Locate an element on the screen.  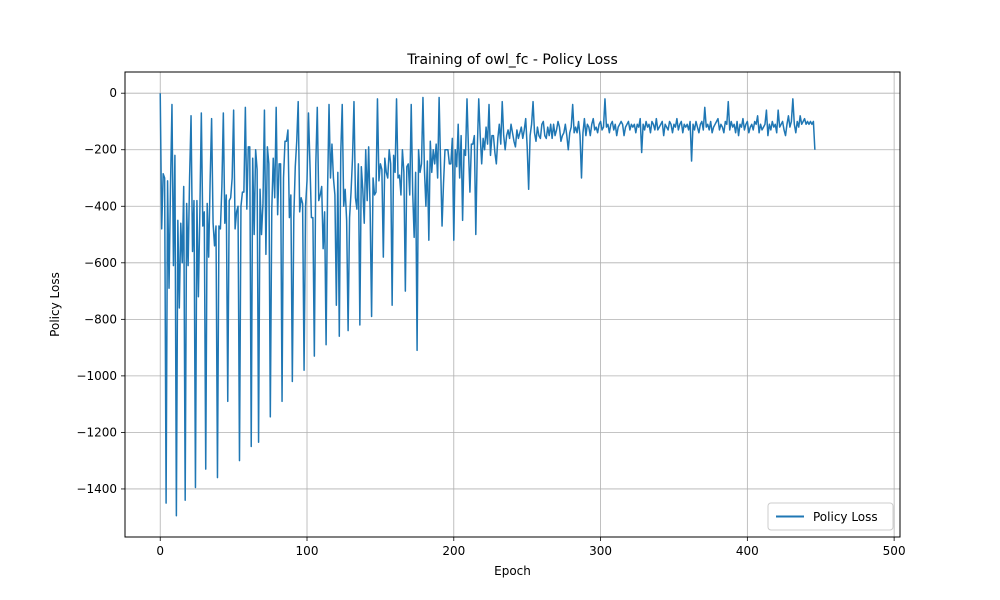
x-tick-label: 100 is located at coordinates (307, 551).